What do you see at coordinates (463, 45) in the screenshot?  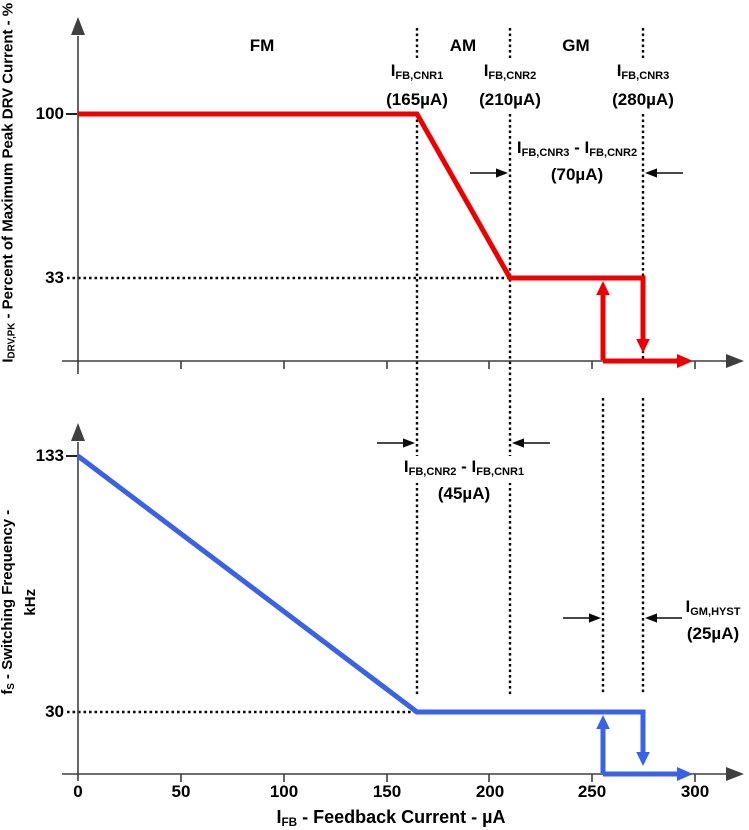 I see `region-label-am: AM` at bounding box center [463, 45].